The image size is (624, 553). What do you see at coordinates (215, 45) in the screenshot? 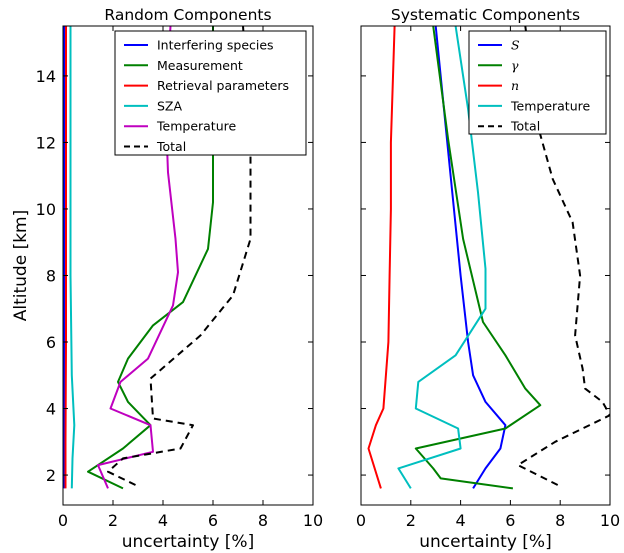
I see `legend-label: Interfering species` at bounding box center [215, 45].